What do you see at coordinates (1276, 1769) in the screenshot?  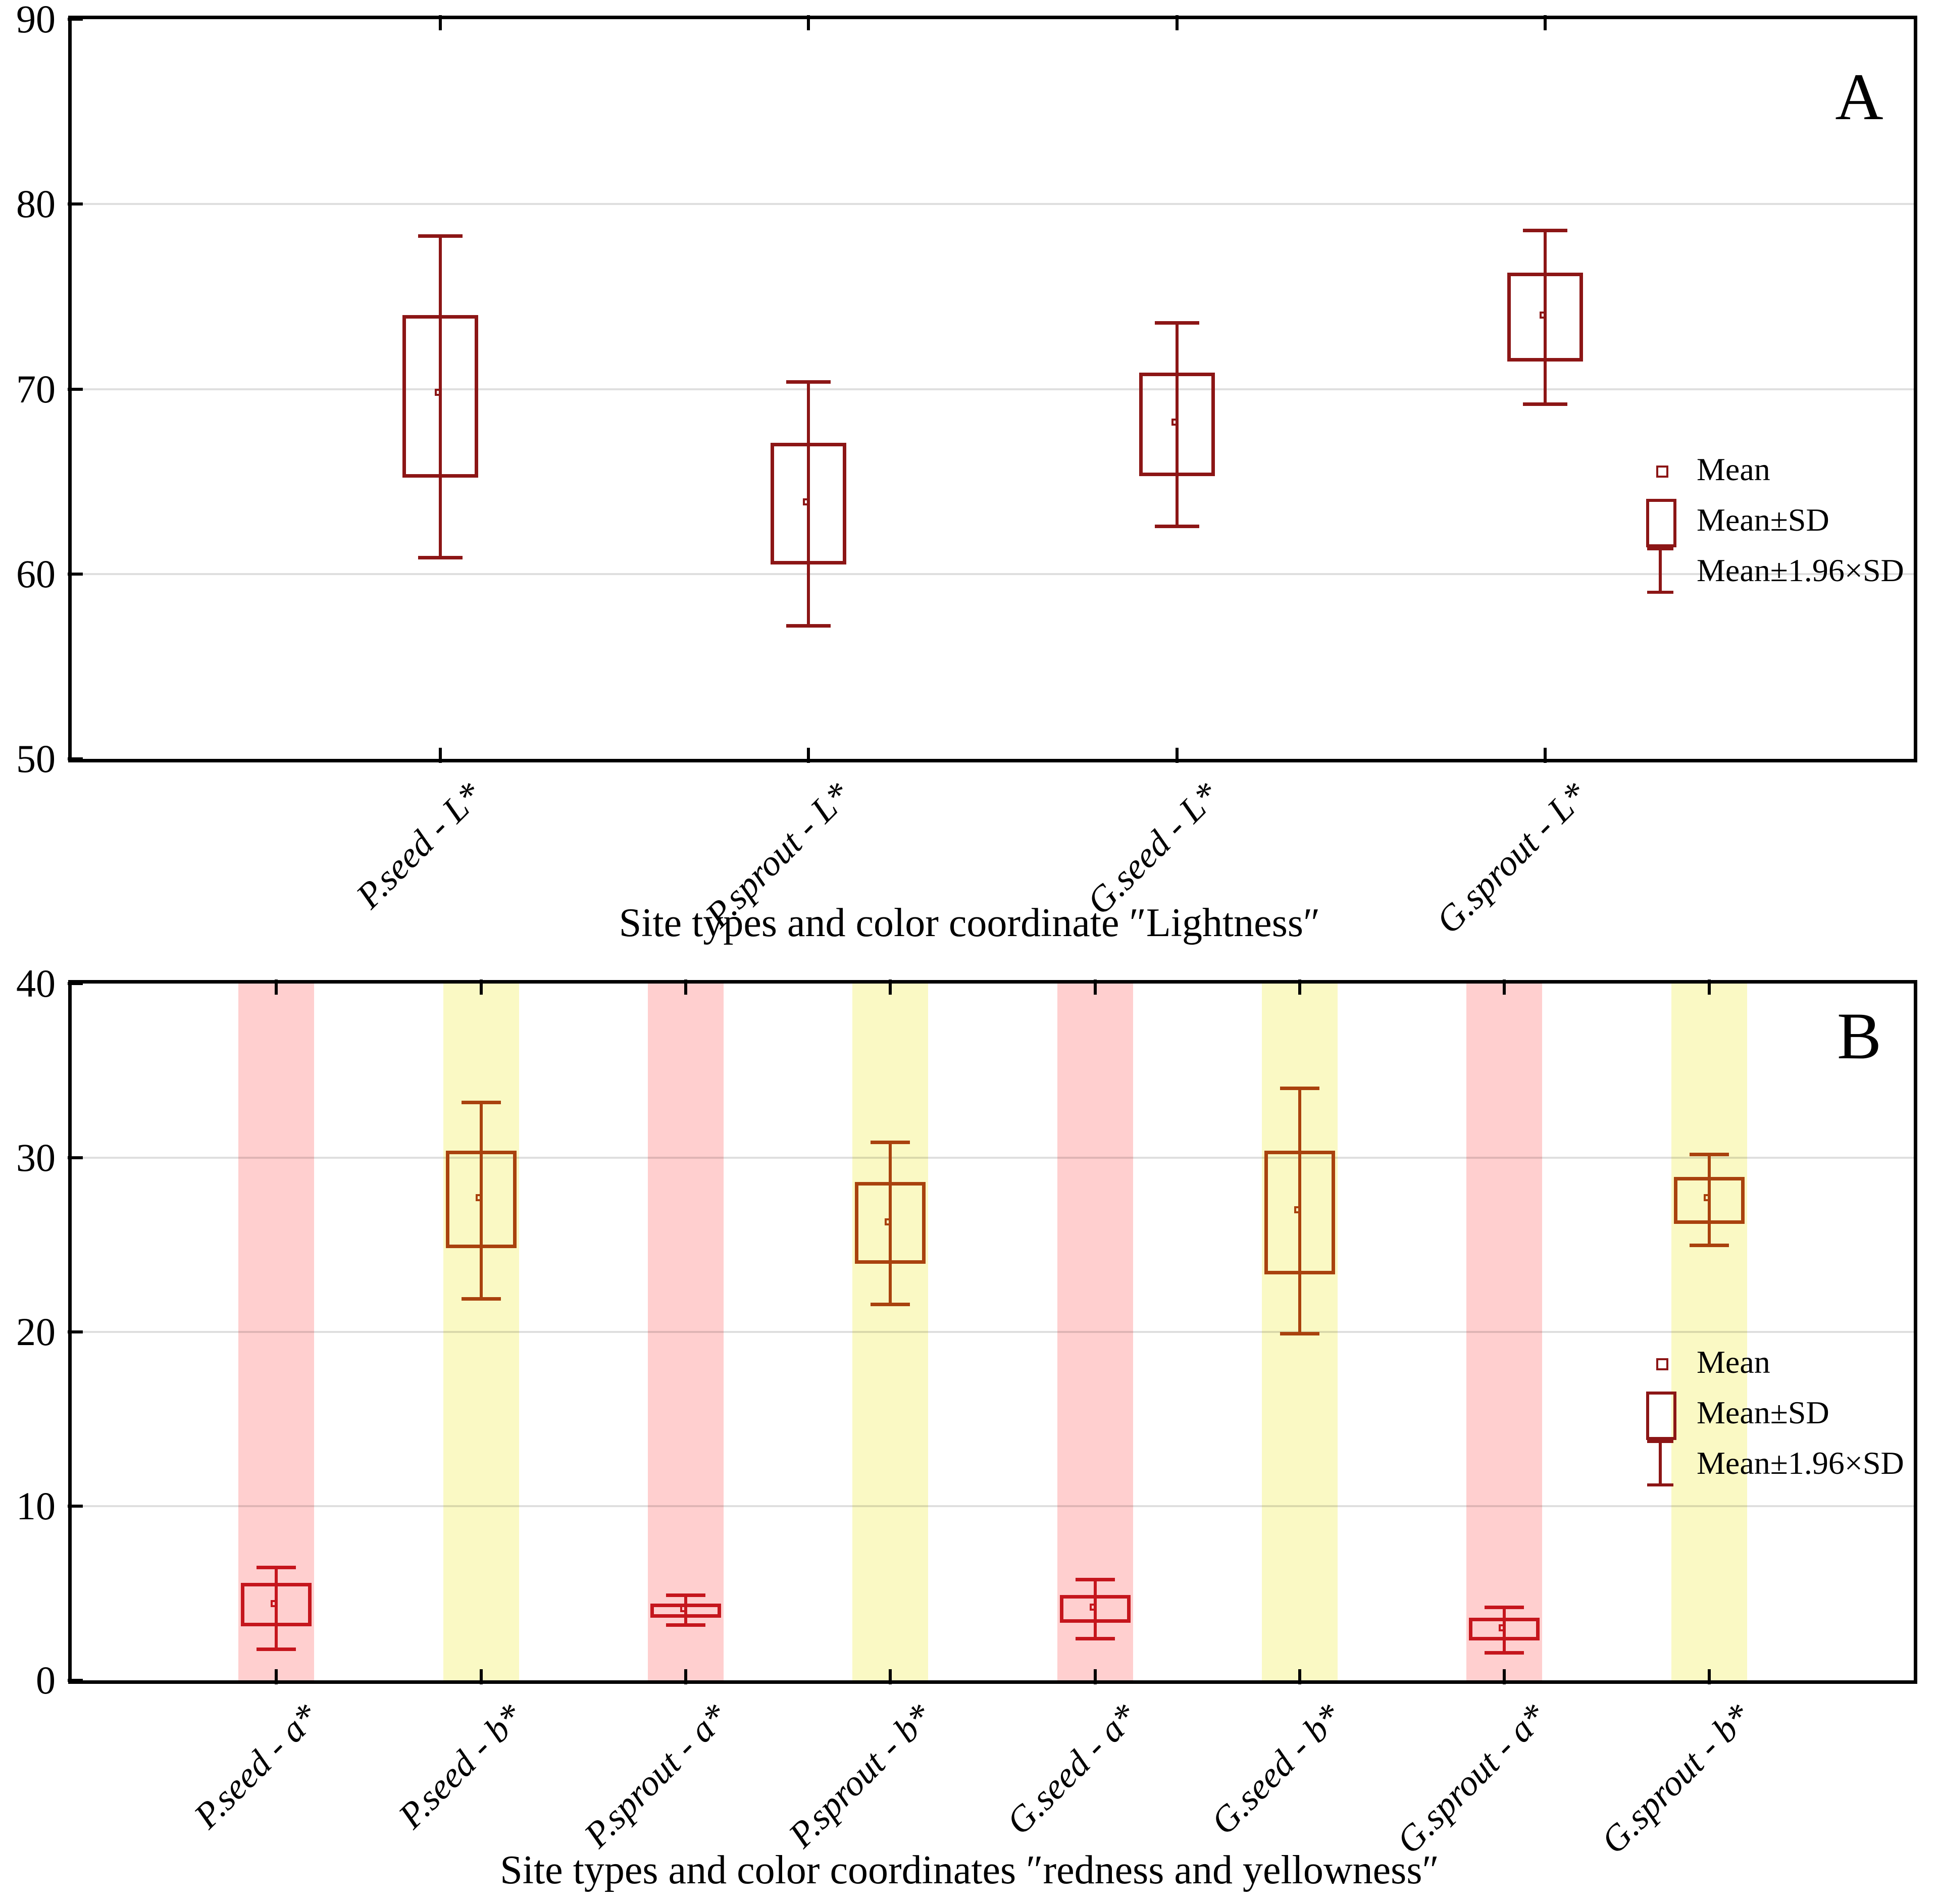 I see `x-axis-tick-label: G.seed - b*` at bounding box center [1276, 1769].